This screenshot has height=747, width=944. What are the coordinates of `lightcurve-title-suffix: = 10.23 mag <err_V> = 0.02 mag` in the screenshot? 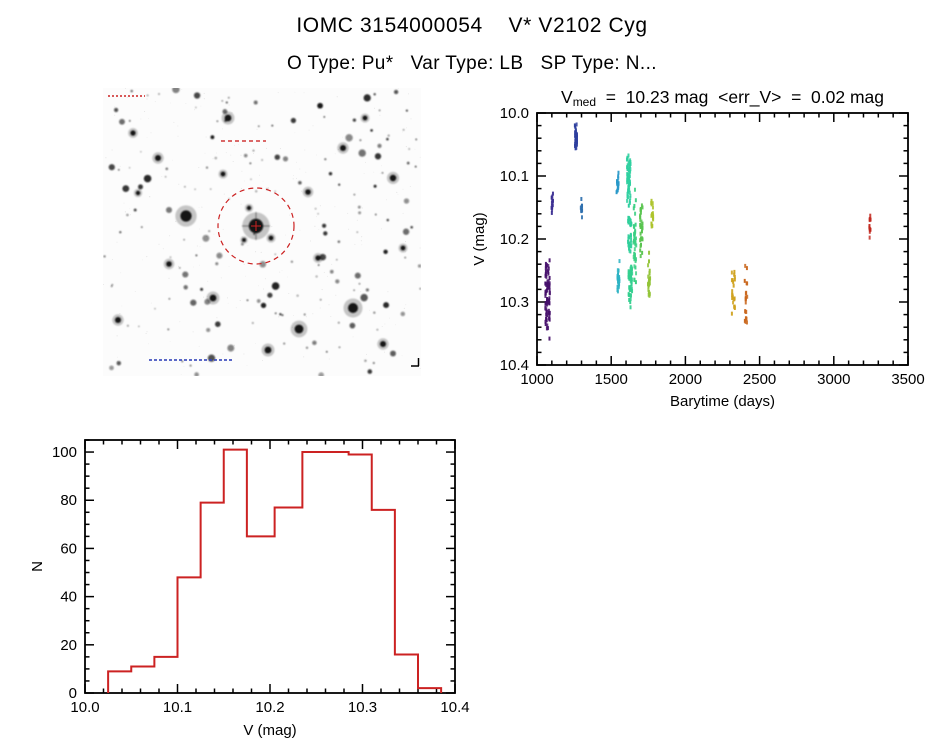 It's located at (740, 97).